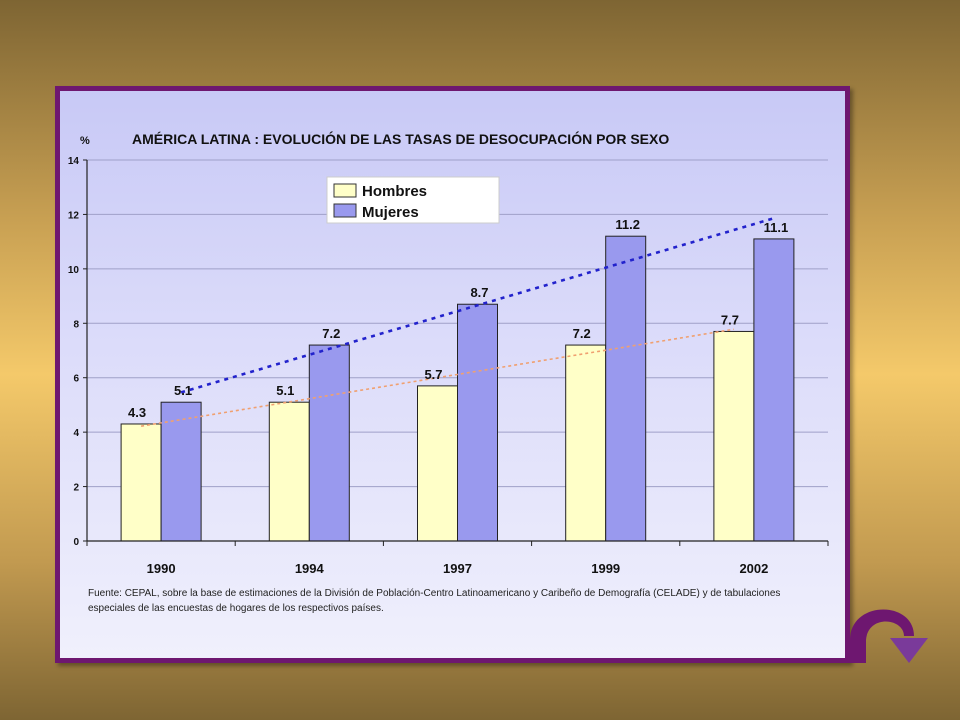 This screenshot has width=960, height=720. What do you see at coordinates (626, 388) in the screenshot?
I see `bar-mujeres-1999` at bounding box center [626, 388].